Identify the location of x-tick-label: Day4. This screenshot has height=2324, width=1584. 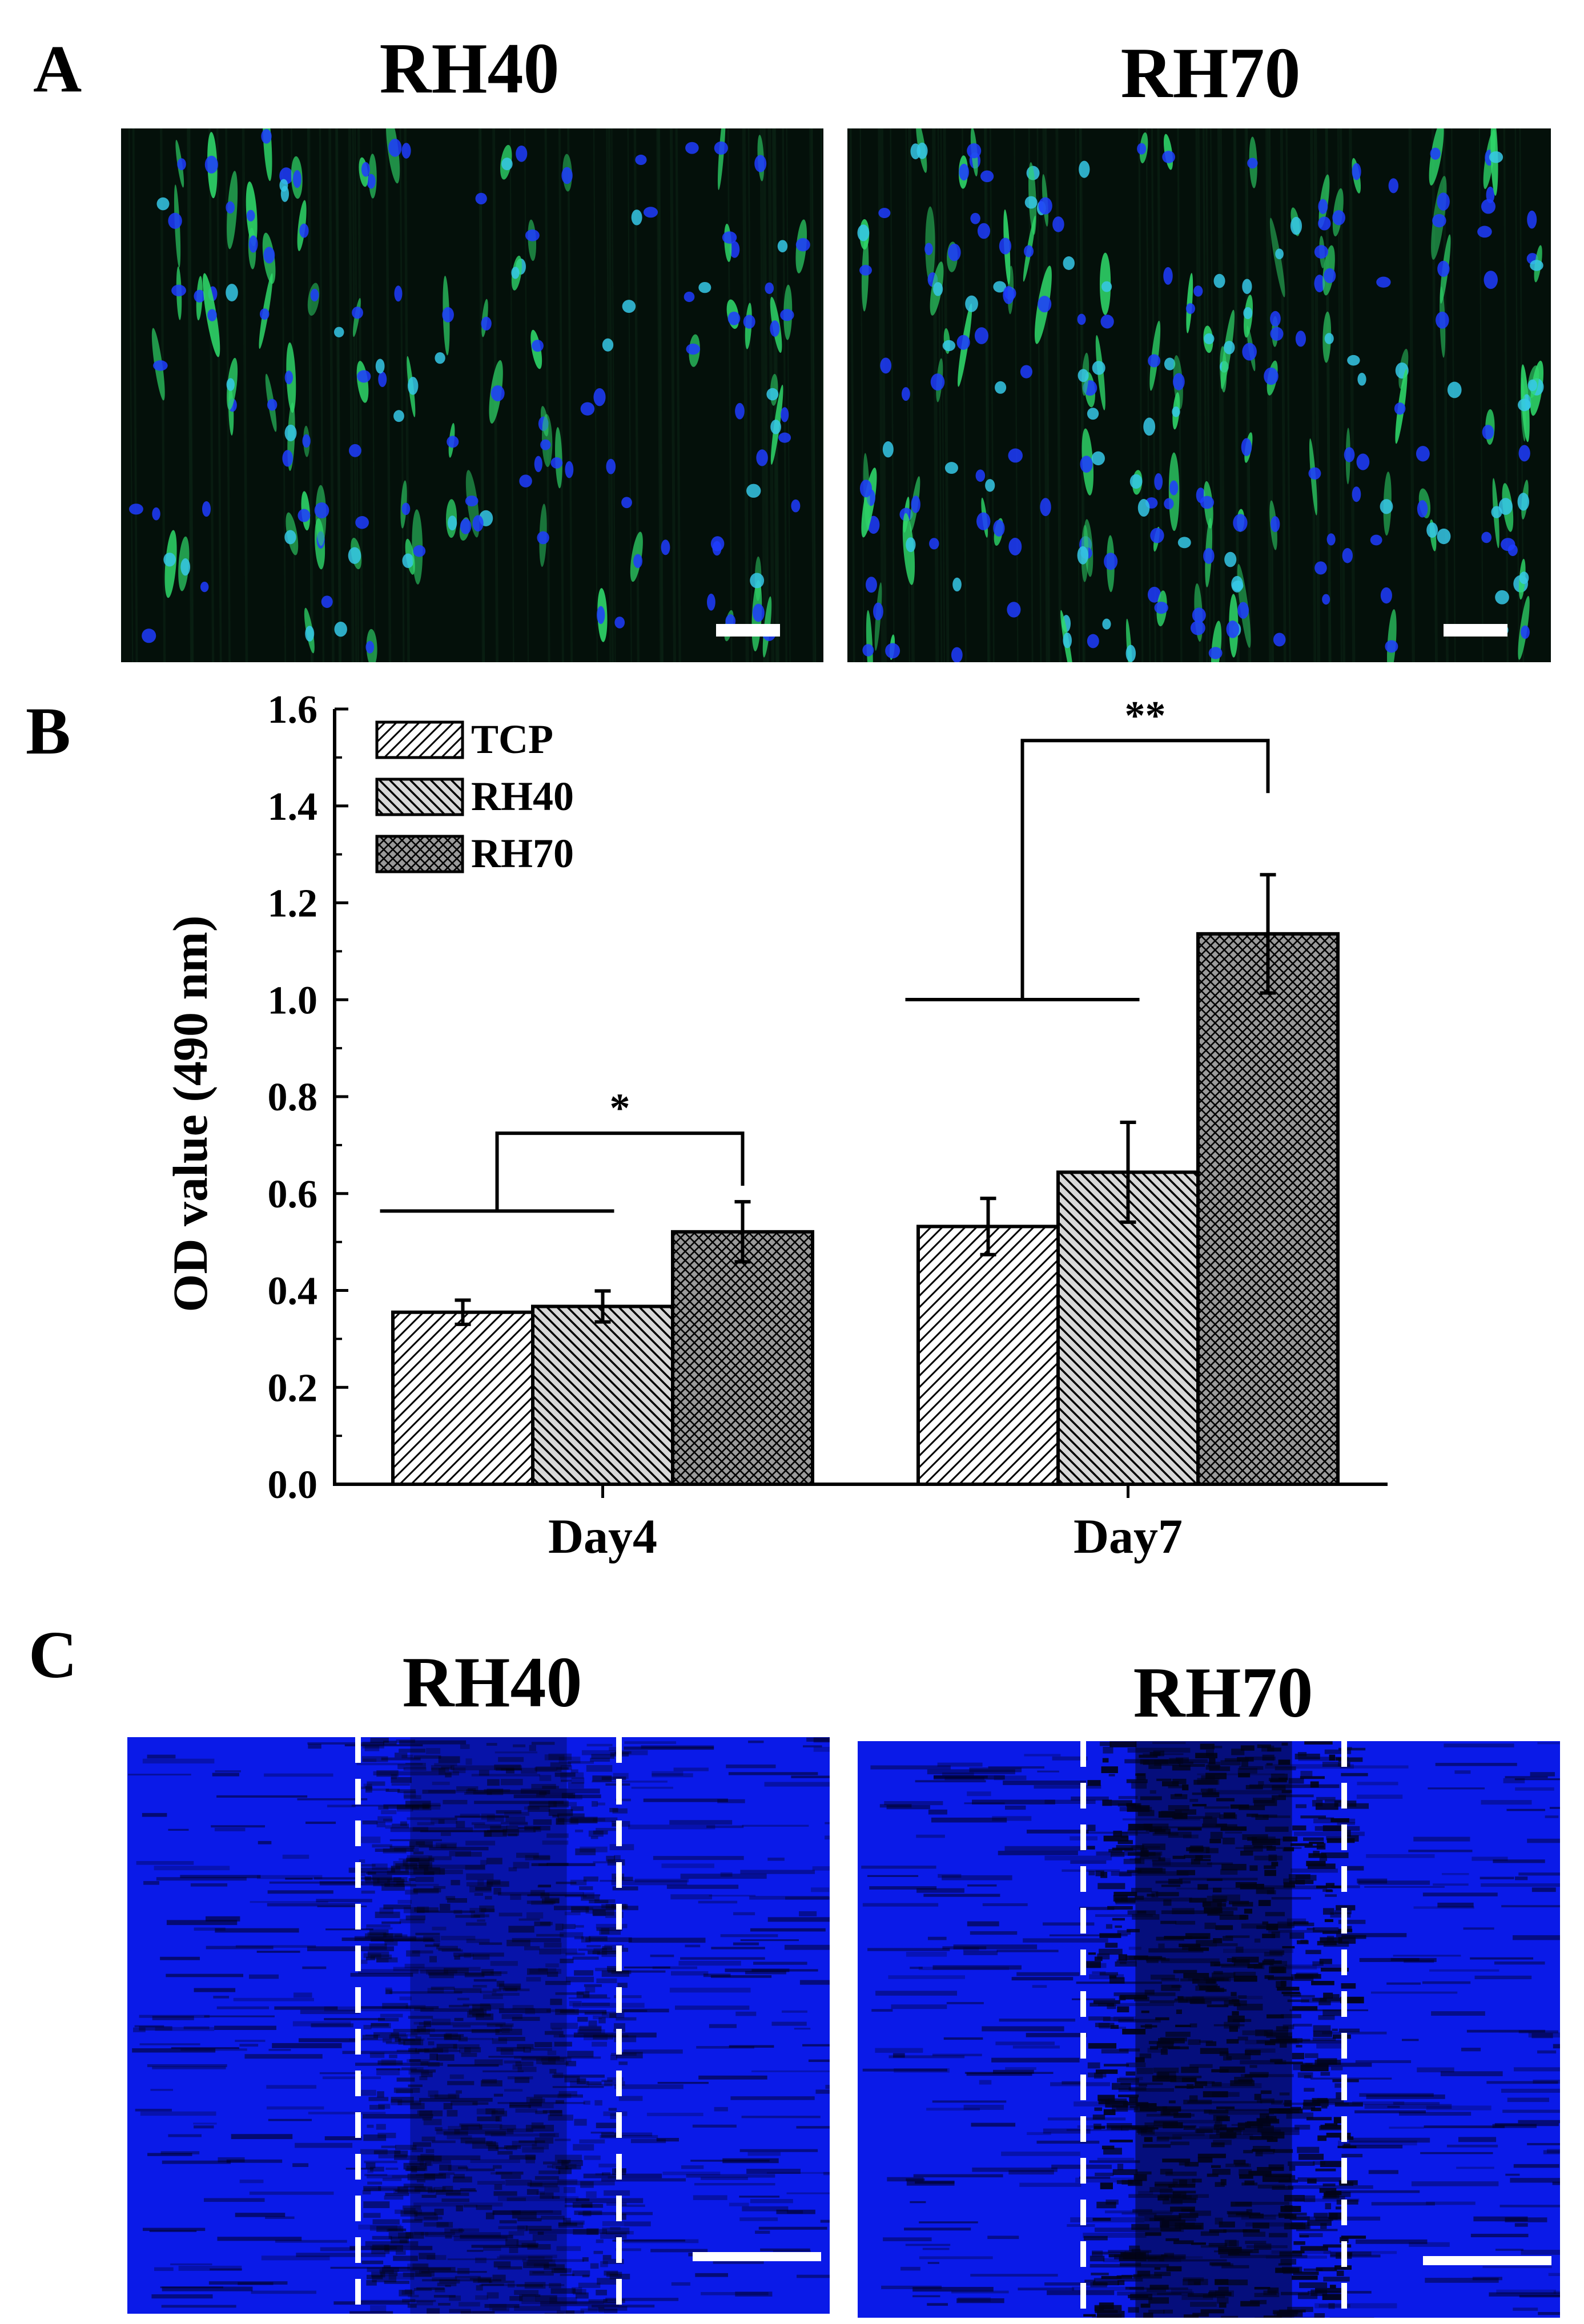
(602, 1536).